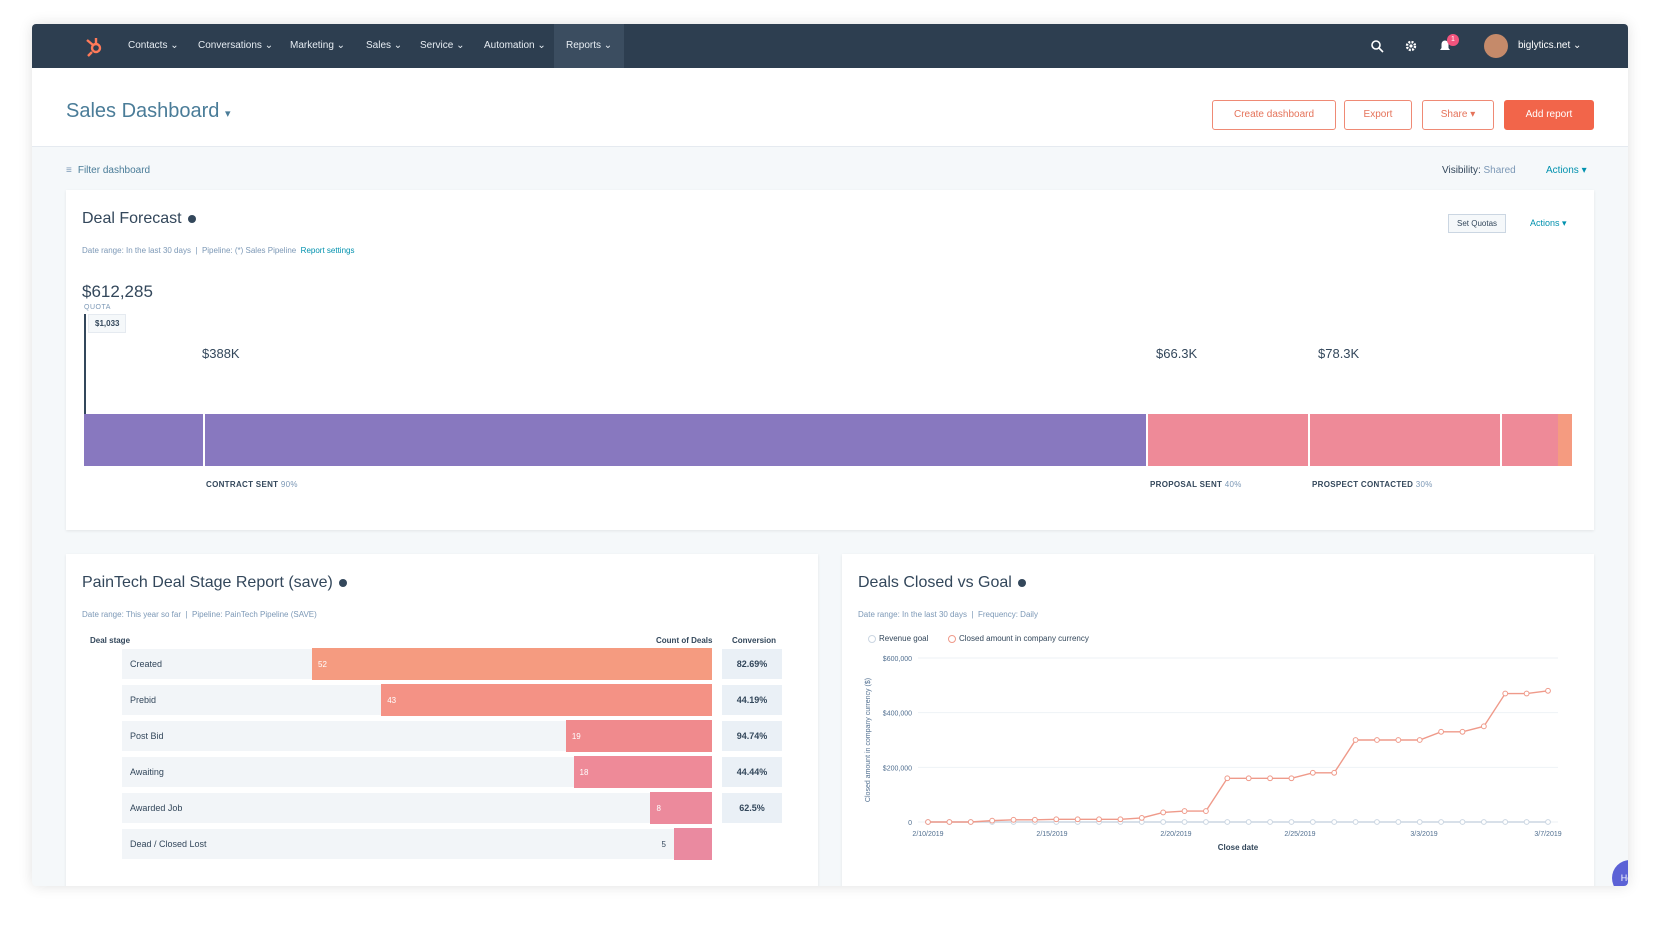 The height and width of the screenshot is (926, 1660). What do you see at coordinates (384, 45) in the screenshot?
I see `nav-sales: Sales ⌄` at bounding box center [384, 45].